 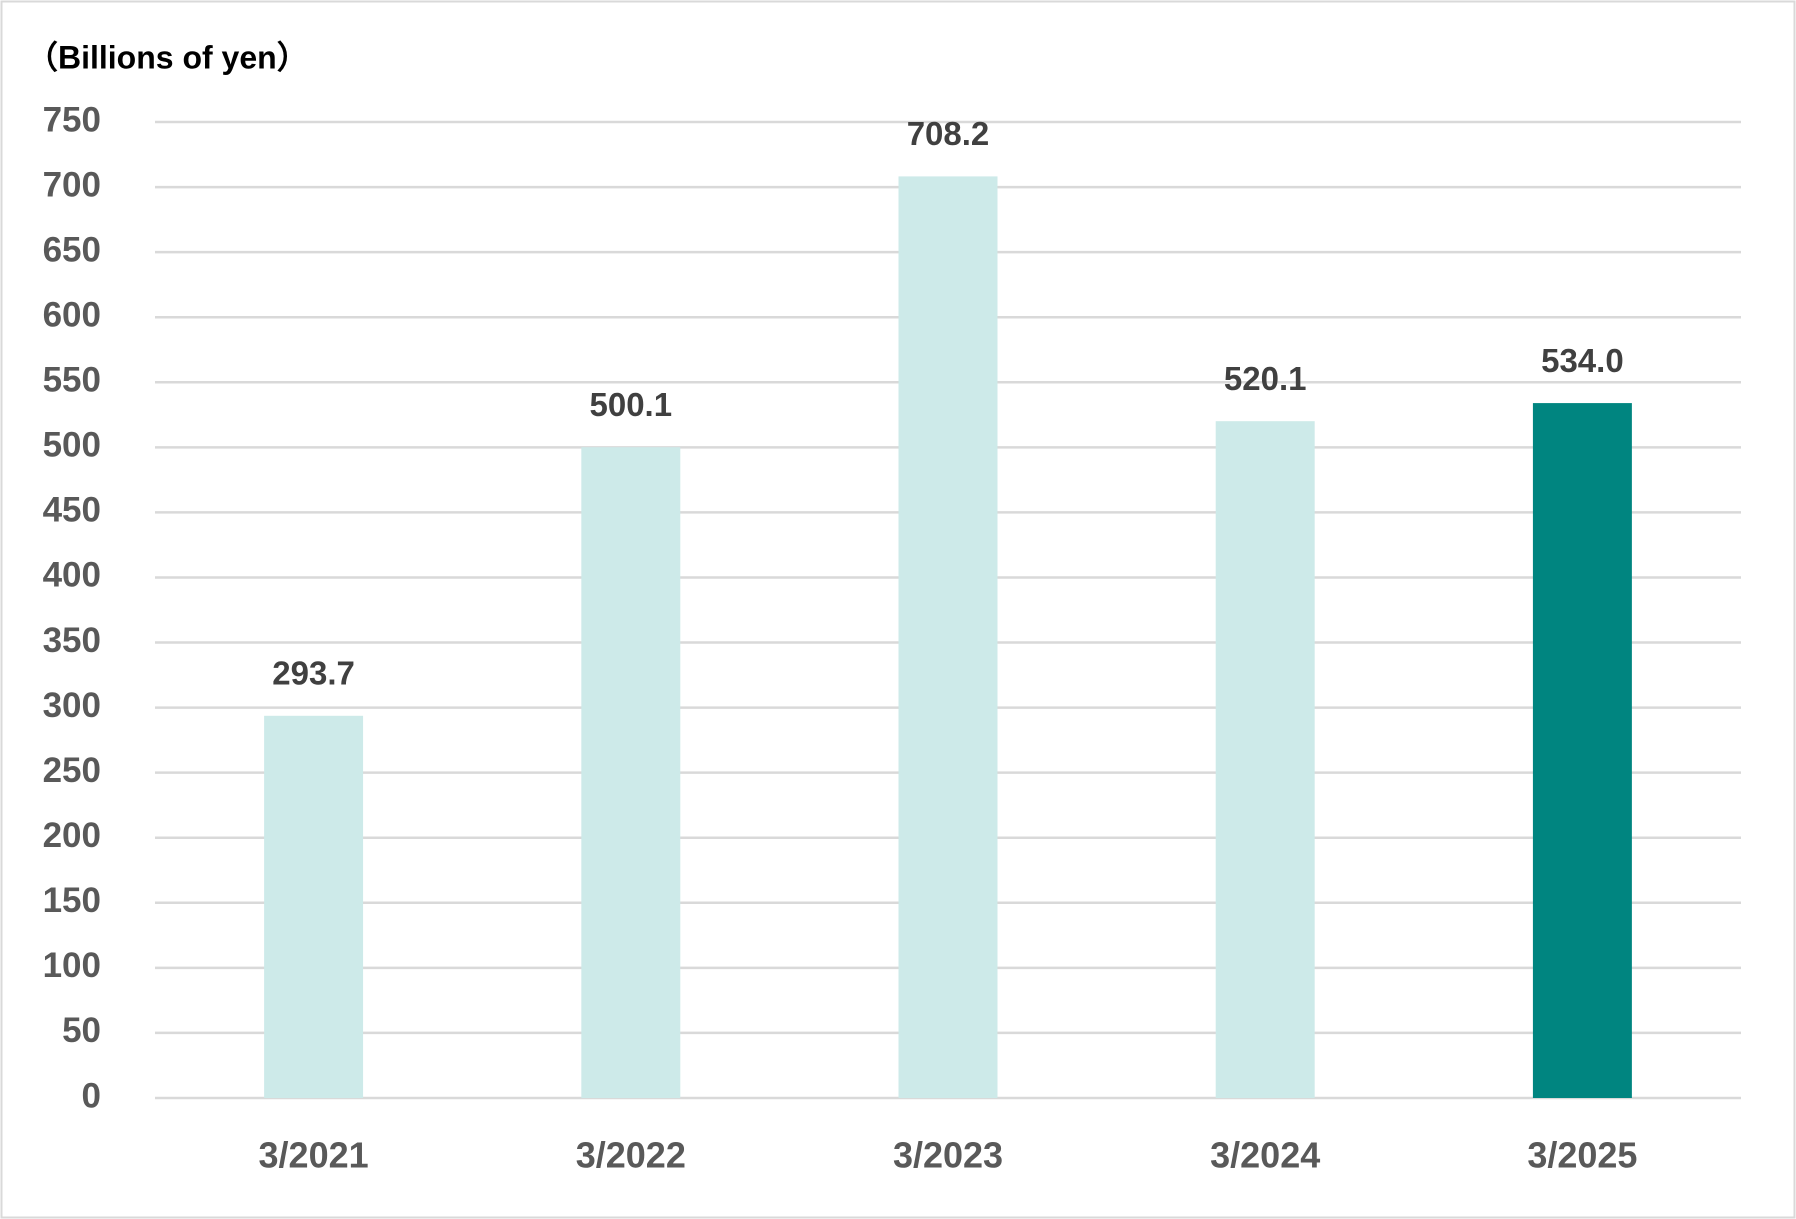 What do you see at coordinates (631, 1155) in the screenshot?
I see `x-tick-label: 3/2022` at bounding box center [631, 1155].